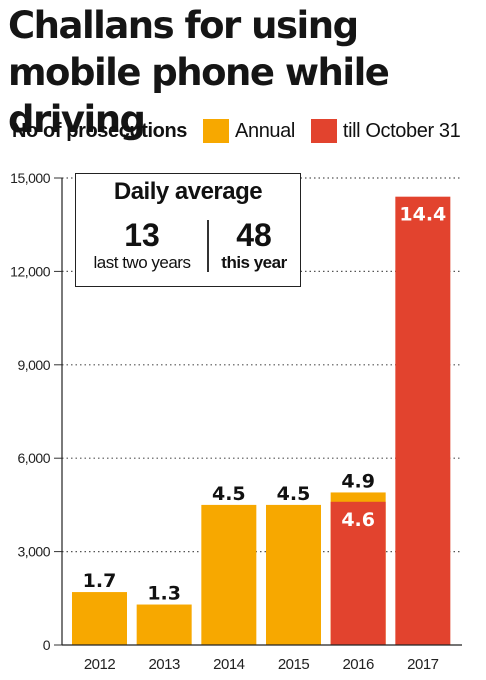 This screenshot has width=486, height=680. Describe the element at coordinates (188, 191) in the screenshot. I see `daily-average-title: Daily average` at that location.